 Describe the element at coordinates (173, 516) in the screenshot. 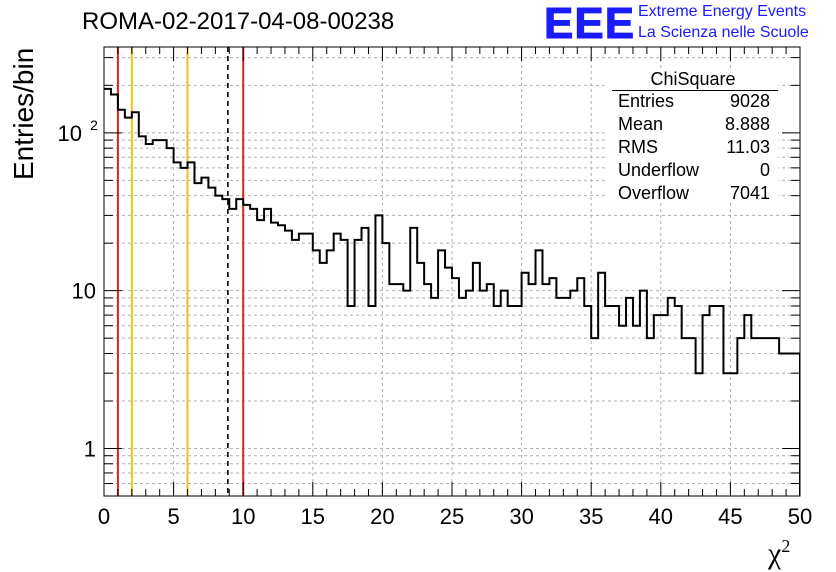

I see `x-tick-label: 5` at that location.